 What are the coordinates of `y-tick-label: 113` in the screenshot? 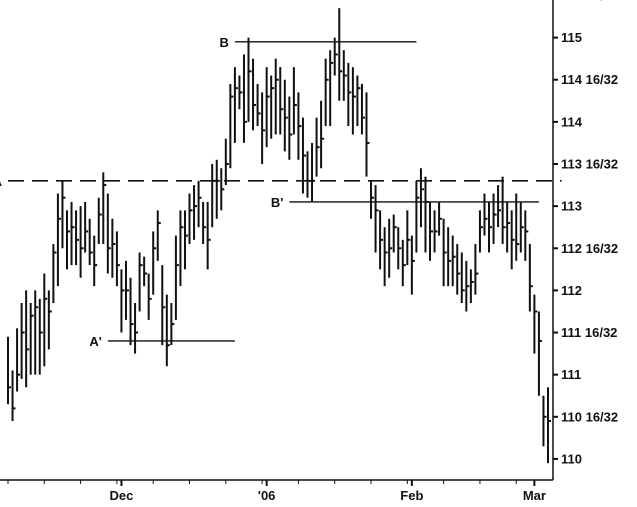 It's located at (571, 206).